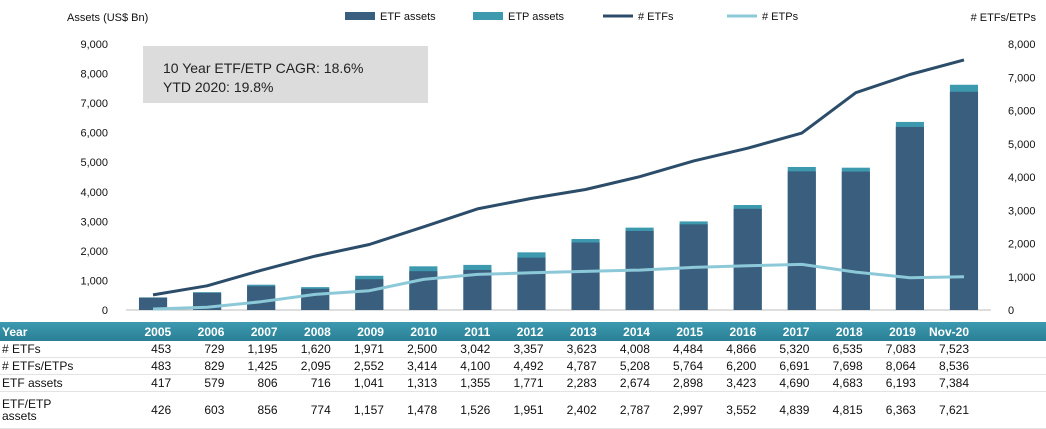  I want to click on table-cell: 6,193, so click(900, 383).